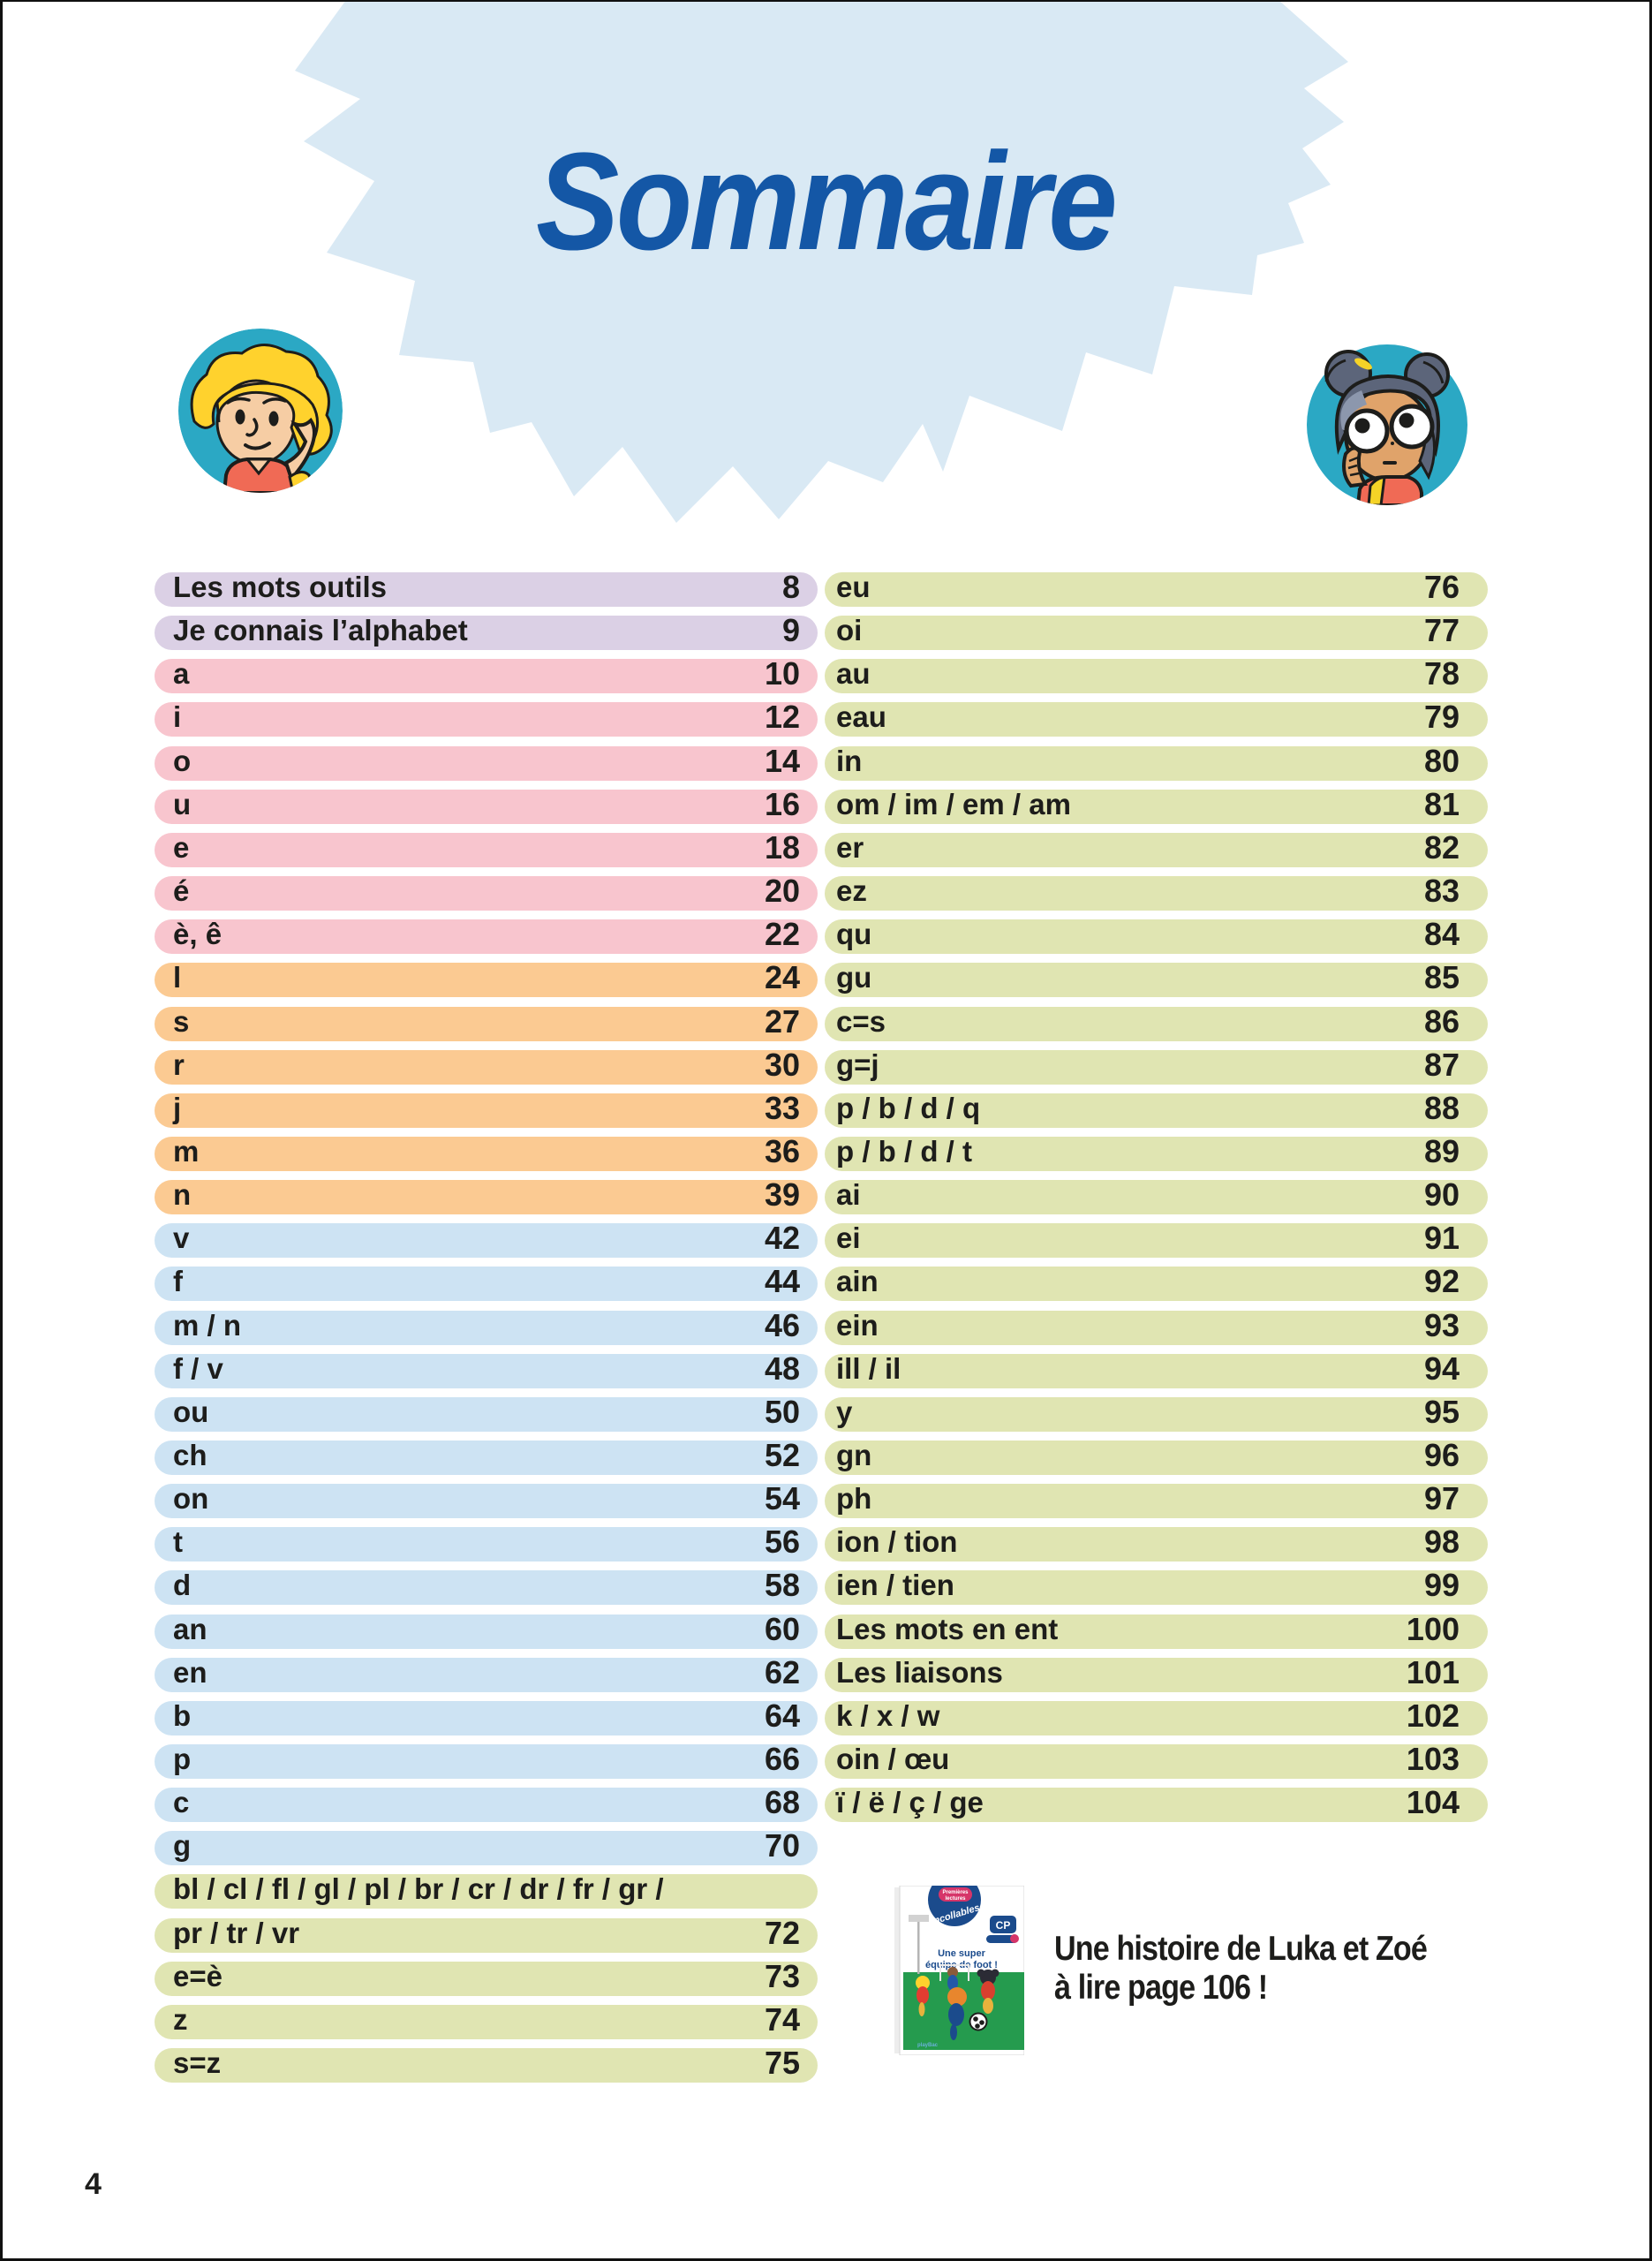 This screenshot has height=2261, width=1652. What do you see at coordinates (962, 1953) in the screenshot?
I see `svg-text: Une super` at bounding box center [962, 1953].